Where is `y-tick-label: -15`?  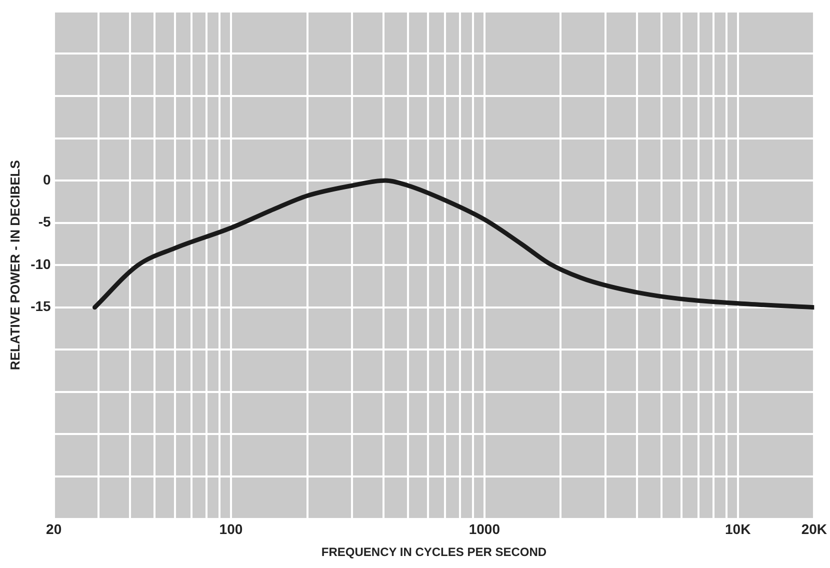
y-tick-label: -15 is located at coordinates (41, 306).